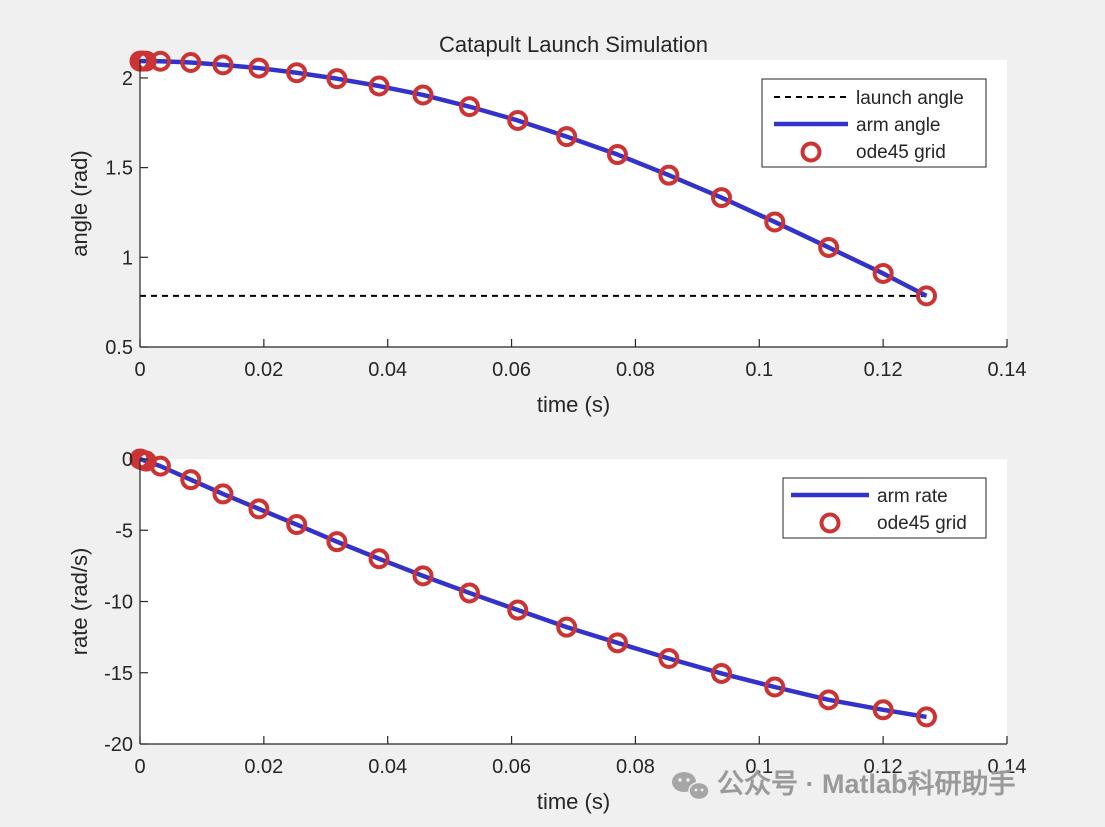  Describe the element at coordinates (866, 784) in the screenshot. I see `watermark-text: 公众号 · Matlab科研助手` at that location.